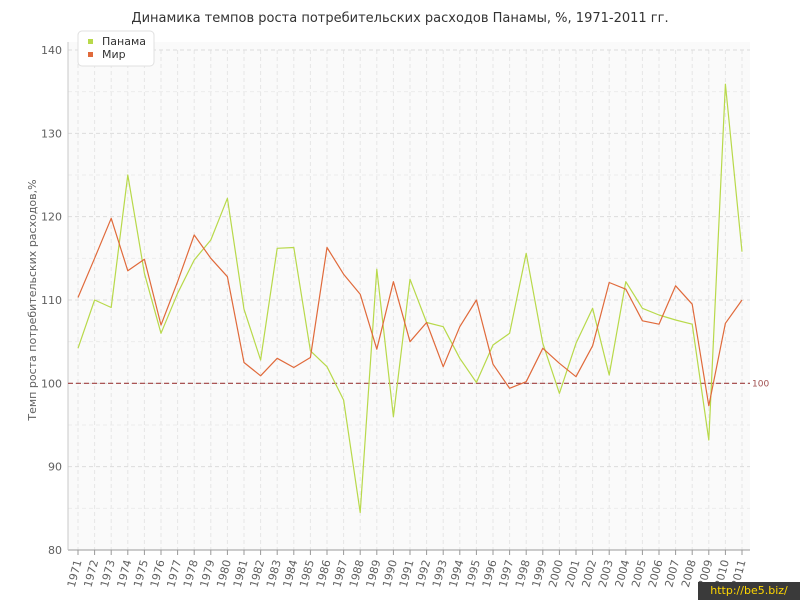 Image resolution: width=800 pixels, height=600 pixels. What do you see at coordinates (114, 54) in the screenshot?
I see `legend-item-label: Мир` at bounding box center [114, 54].